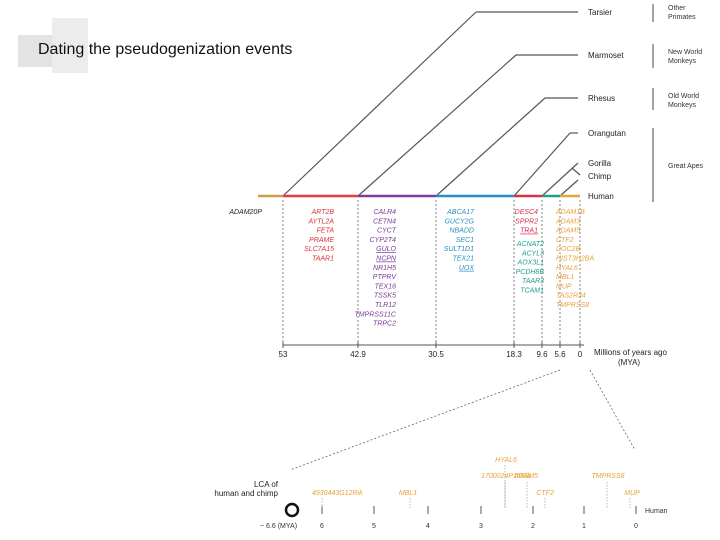  What do you see at coordinates (278, 526) in the screenshot?
I see `zoom-start-label: ~ 6.6 (MYA)` at bounding box center [278, 526].